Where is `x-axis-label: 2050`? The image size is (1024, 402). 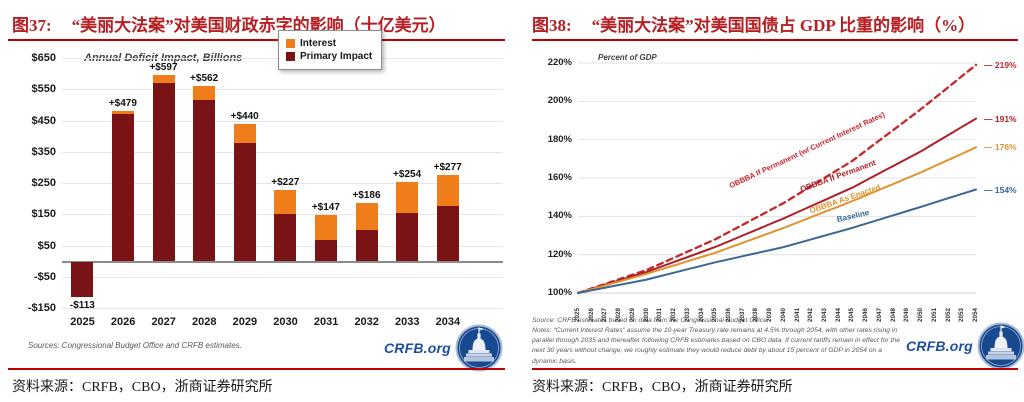 x-axis-label: 2050 is located at coordinates (921, 314).